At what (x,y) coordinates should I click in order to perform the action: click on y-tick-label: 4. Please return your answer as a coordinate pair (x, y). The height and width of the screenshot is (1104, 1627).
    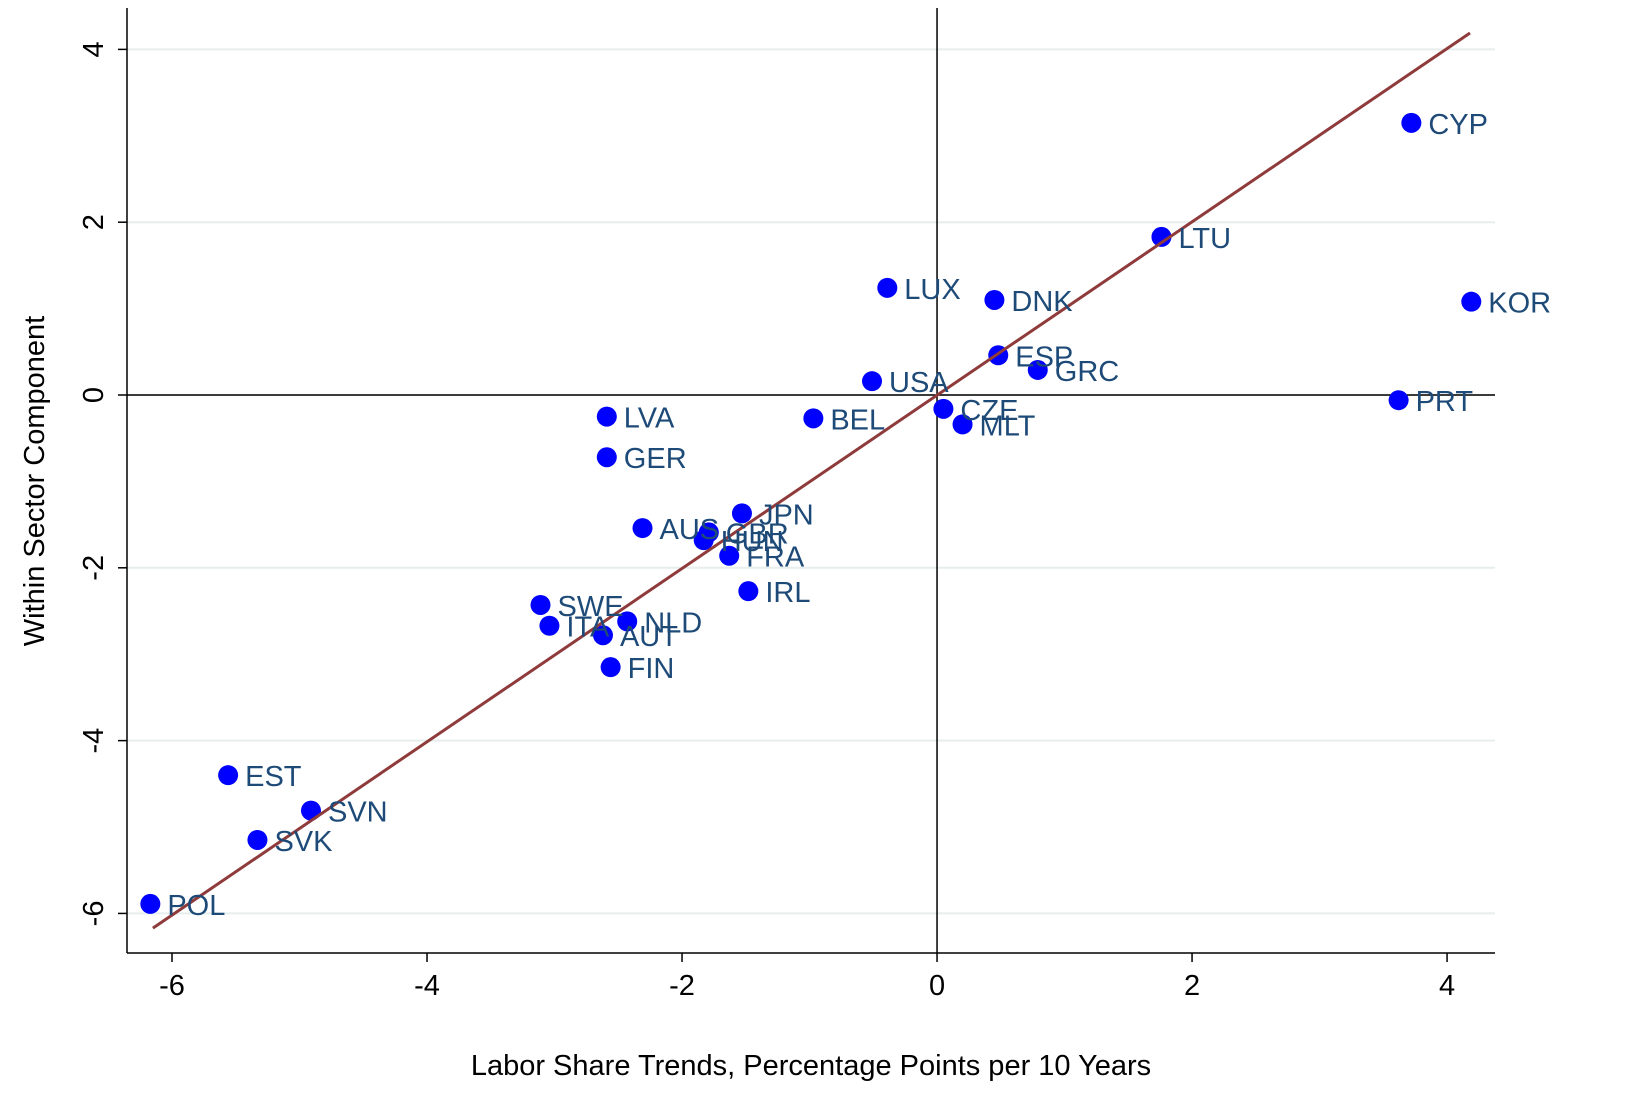
    Looking at the image, I should click on (94, 49).